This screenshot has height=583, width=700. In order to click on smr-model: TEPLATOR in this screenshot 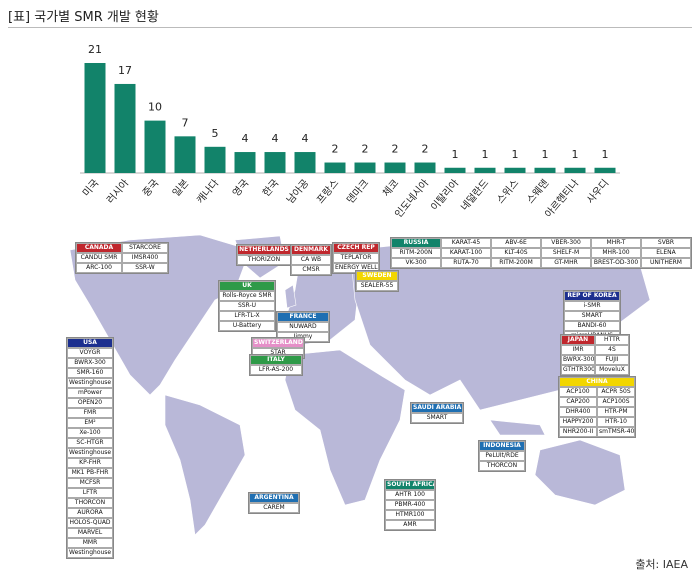, I will do `click(356, 258)`.